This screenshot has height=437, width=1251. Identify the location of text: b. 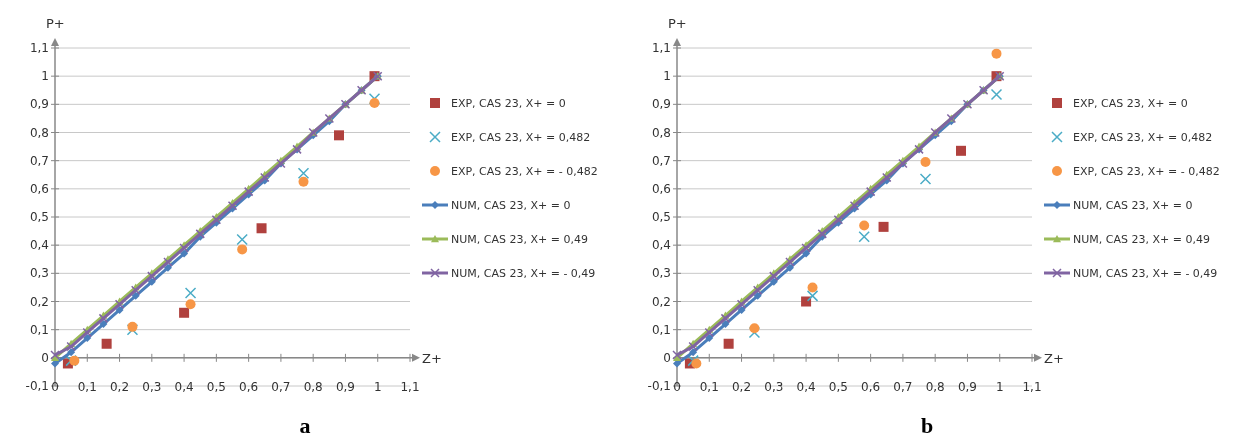
(927, 425).